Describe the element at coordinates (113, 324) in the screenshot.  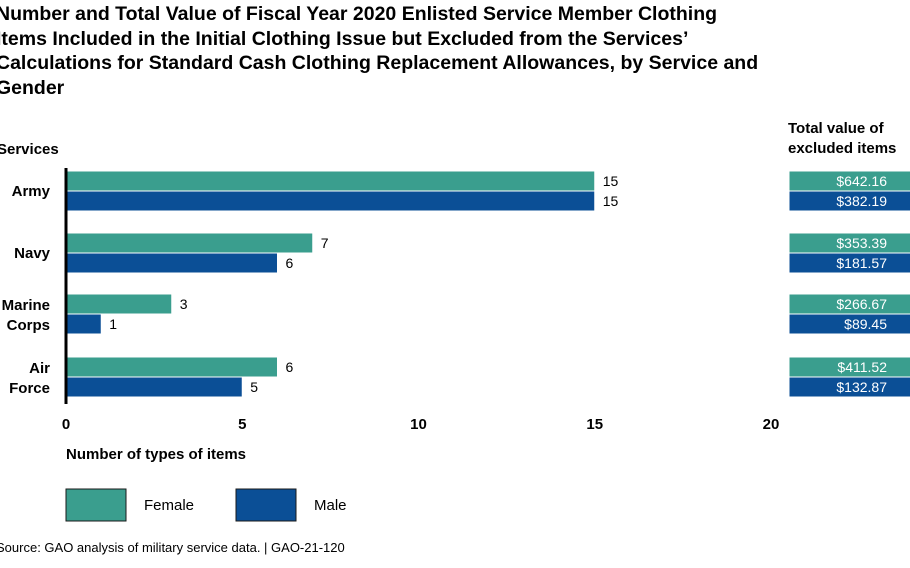
I see `data-label: 1` at that location.